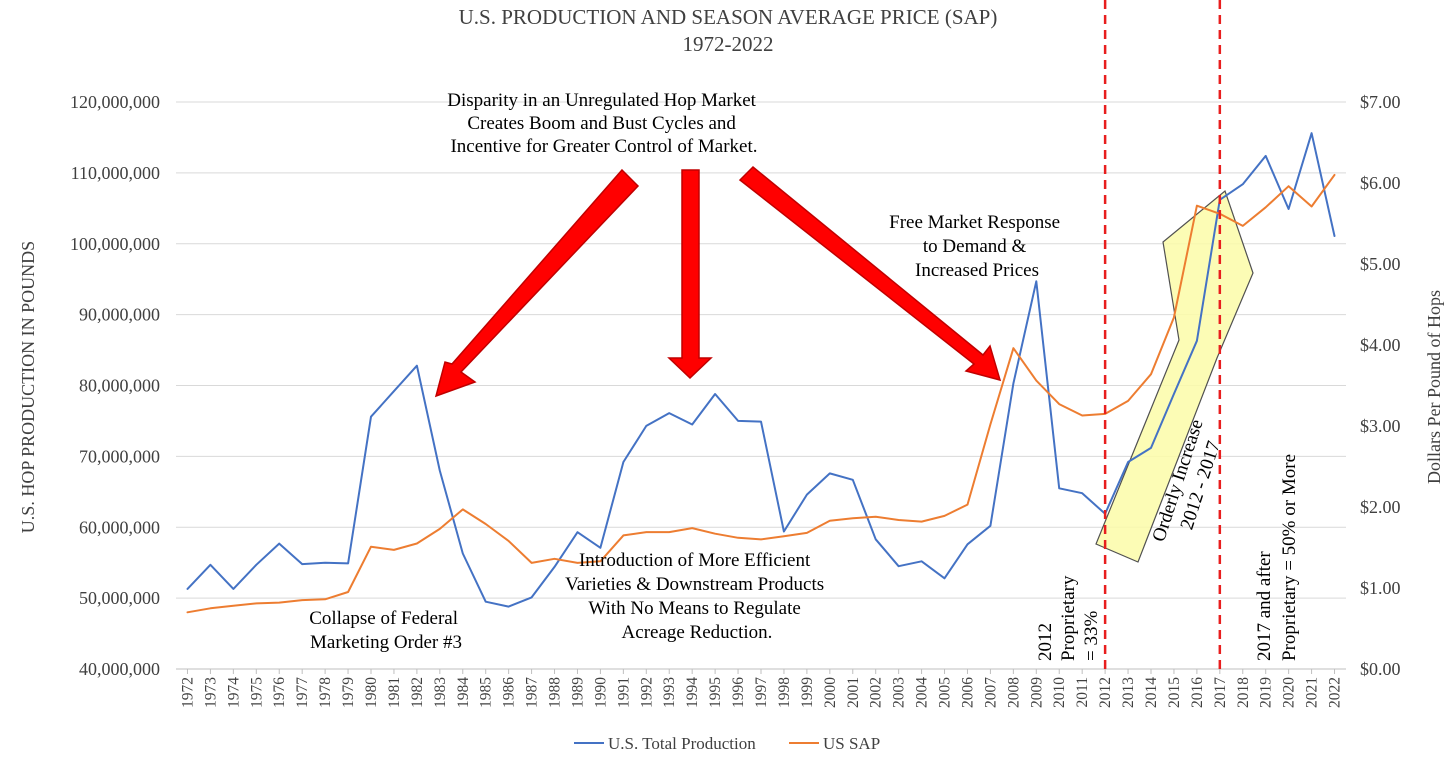 Image resolution: width=1456 pixels, height=762 pixels. I want to click on x-tick-label: 2008, so click(1013, 692).